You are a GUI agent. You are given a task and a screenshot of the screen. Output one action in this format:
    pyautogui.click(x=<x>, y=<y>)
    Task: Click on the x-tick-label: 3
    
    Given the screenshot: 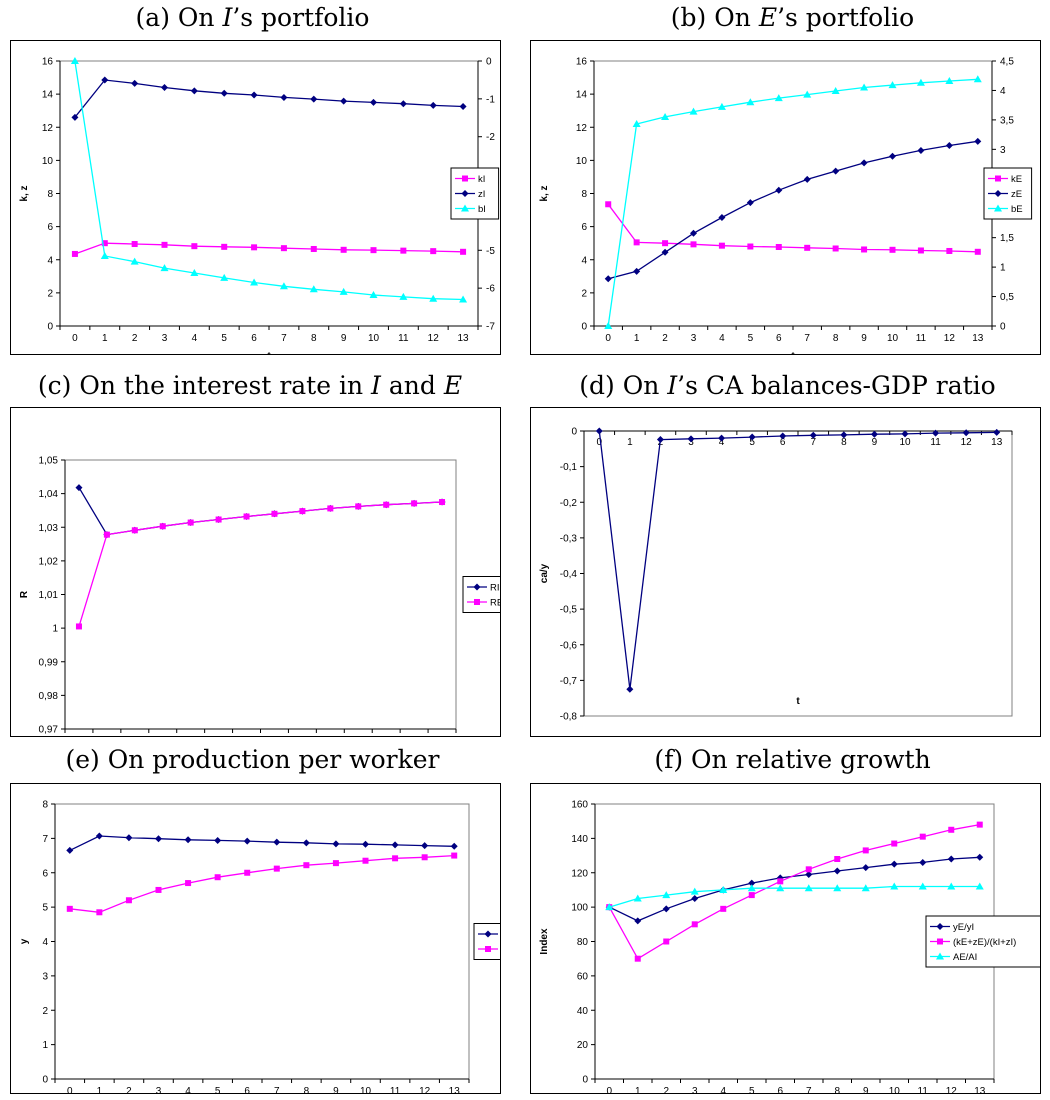 What is the action you would take?
    pyautogui.click(x=165, y=338)
    